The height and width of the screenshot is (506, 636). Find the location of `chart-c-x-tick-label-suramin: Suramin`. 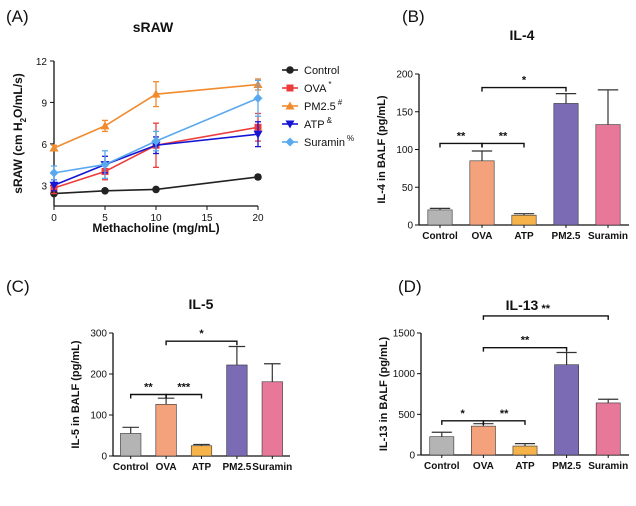

chart-c-x-tick-label-suramin: Suramin is located at coordinates (272, 467).